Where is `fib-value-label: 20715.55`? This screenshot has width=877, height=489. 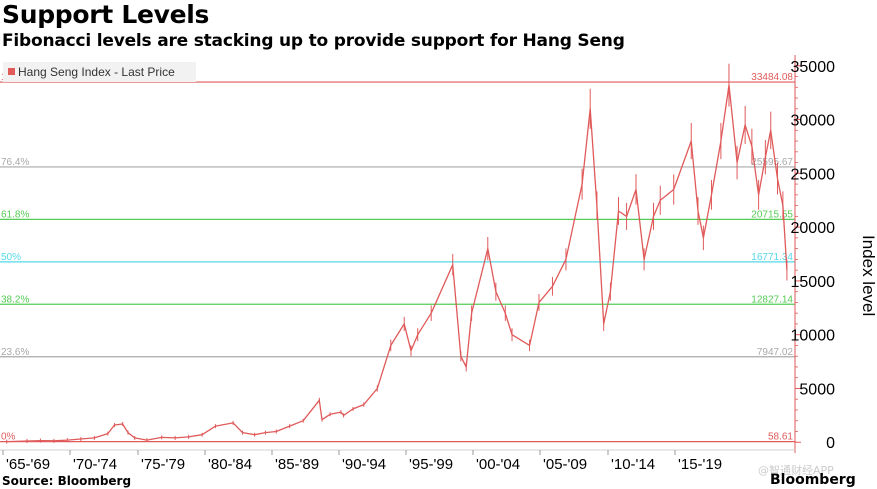 fib-value-label: 20715.55 is located at coordinates (772, 214).